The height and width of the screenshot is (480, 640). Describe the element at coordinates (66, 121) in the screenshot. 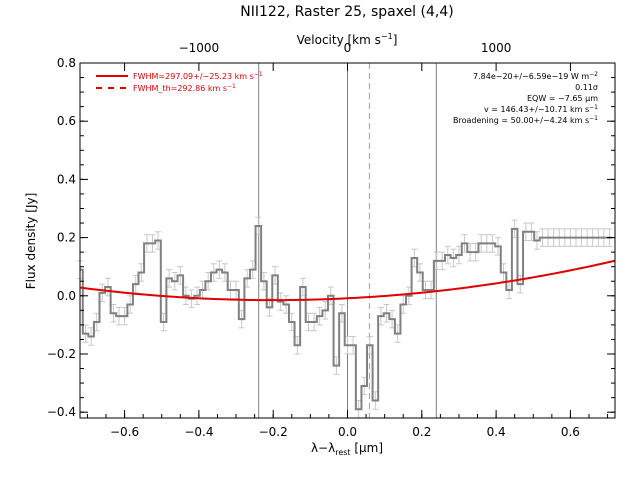

I see `y-tick-label: 0.6` at that location.